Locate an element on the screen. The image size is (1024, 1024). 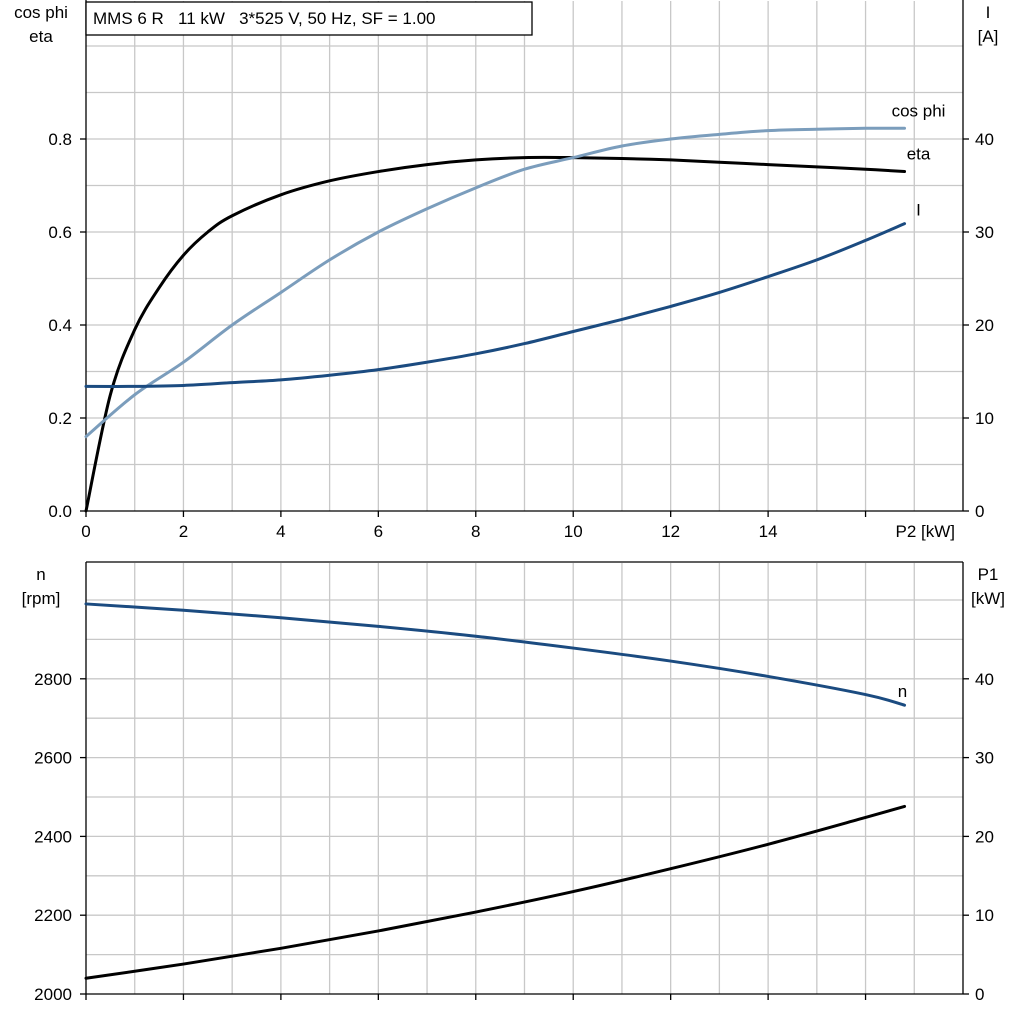
left-axis-title-line1: n is located at coordinates (40, 574).